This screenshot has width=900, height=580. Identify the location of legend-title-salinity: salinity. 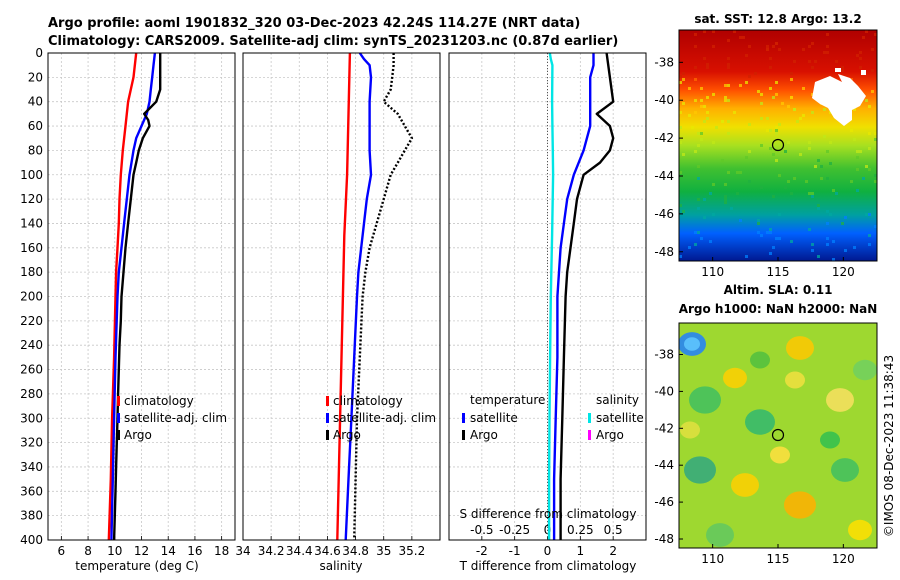
(617, 400).